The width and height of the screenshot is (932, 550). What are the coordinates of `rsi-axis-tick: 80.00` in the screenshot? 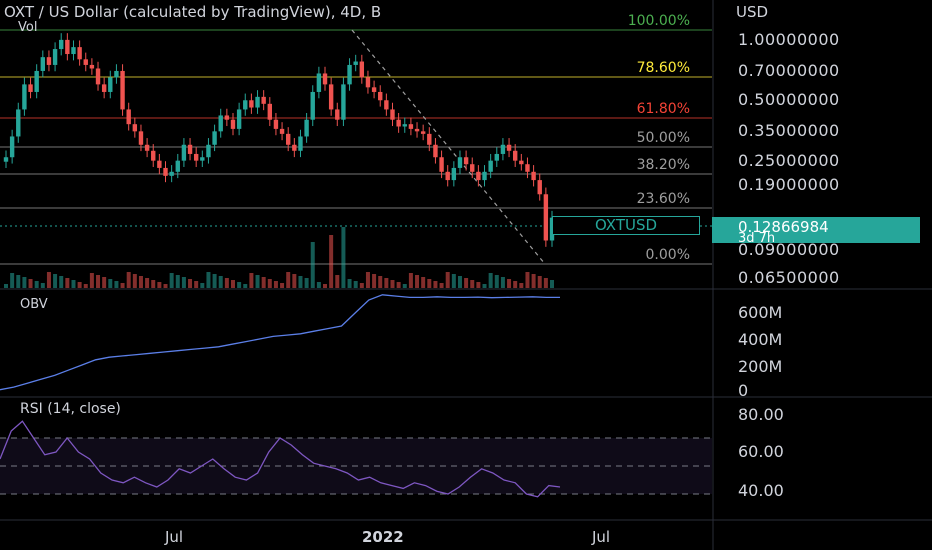 It's located at (761, 414).